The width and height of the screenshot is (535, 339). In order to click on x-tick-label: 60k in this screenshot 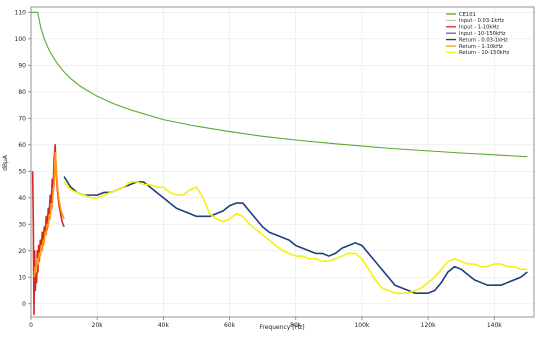, I will do `click(230, 325)`.